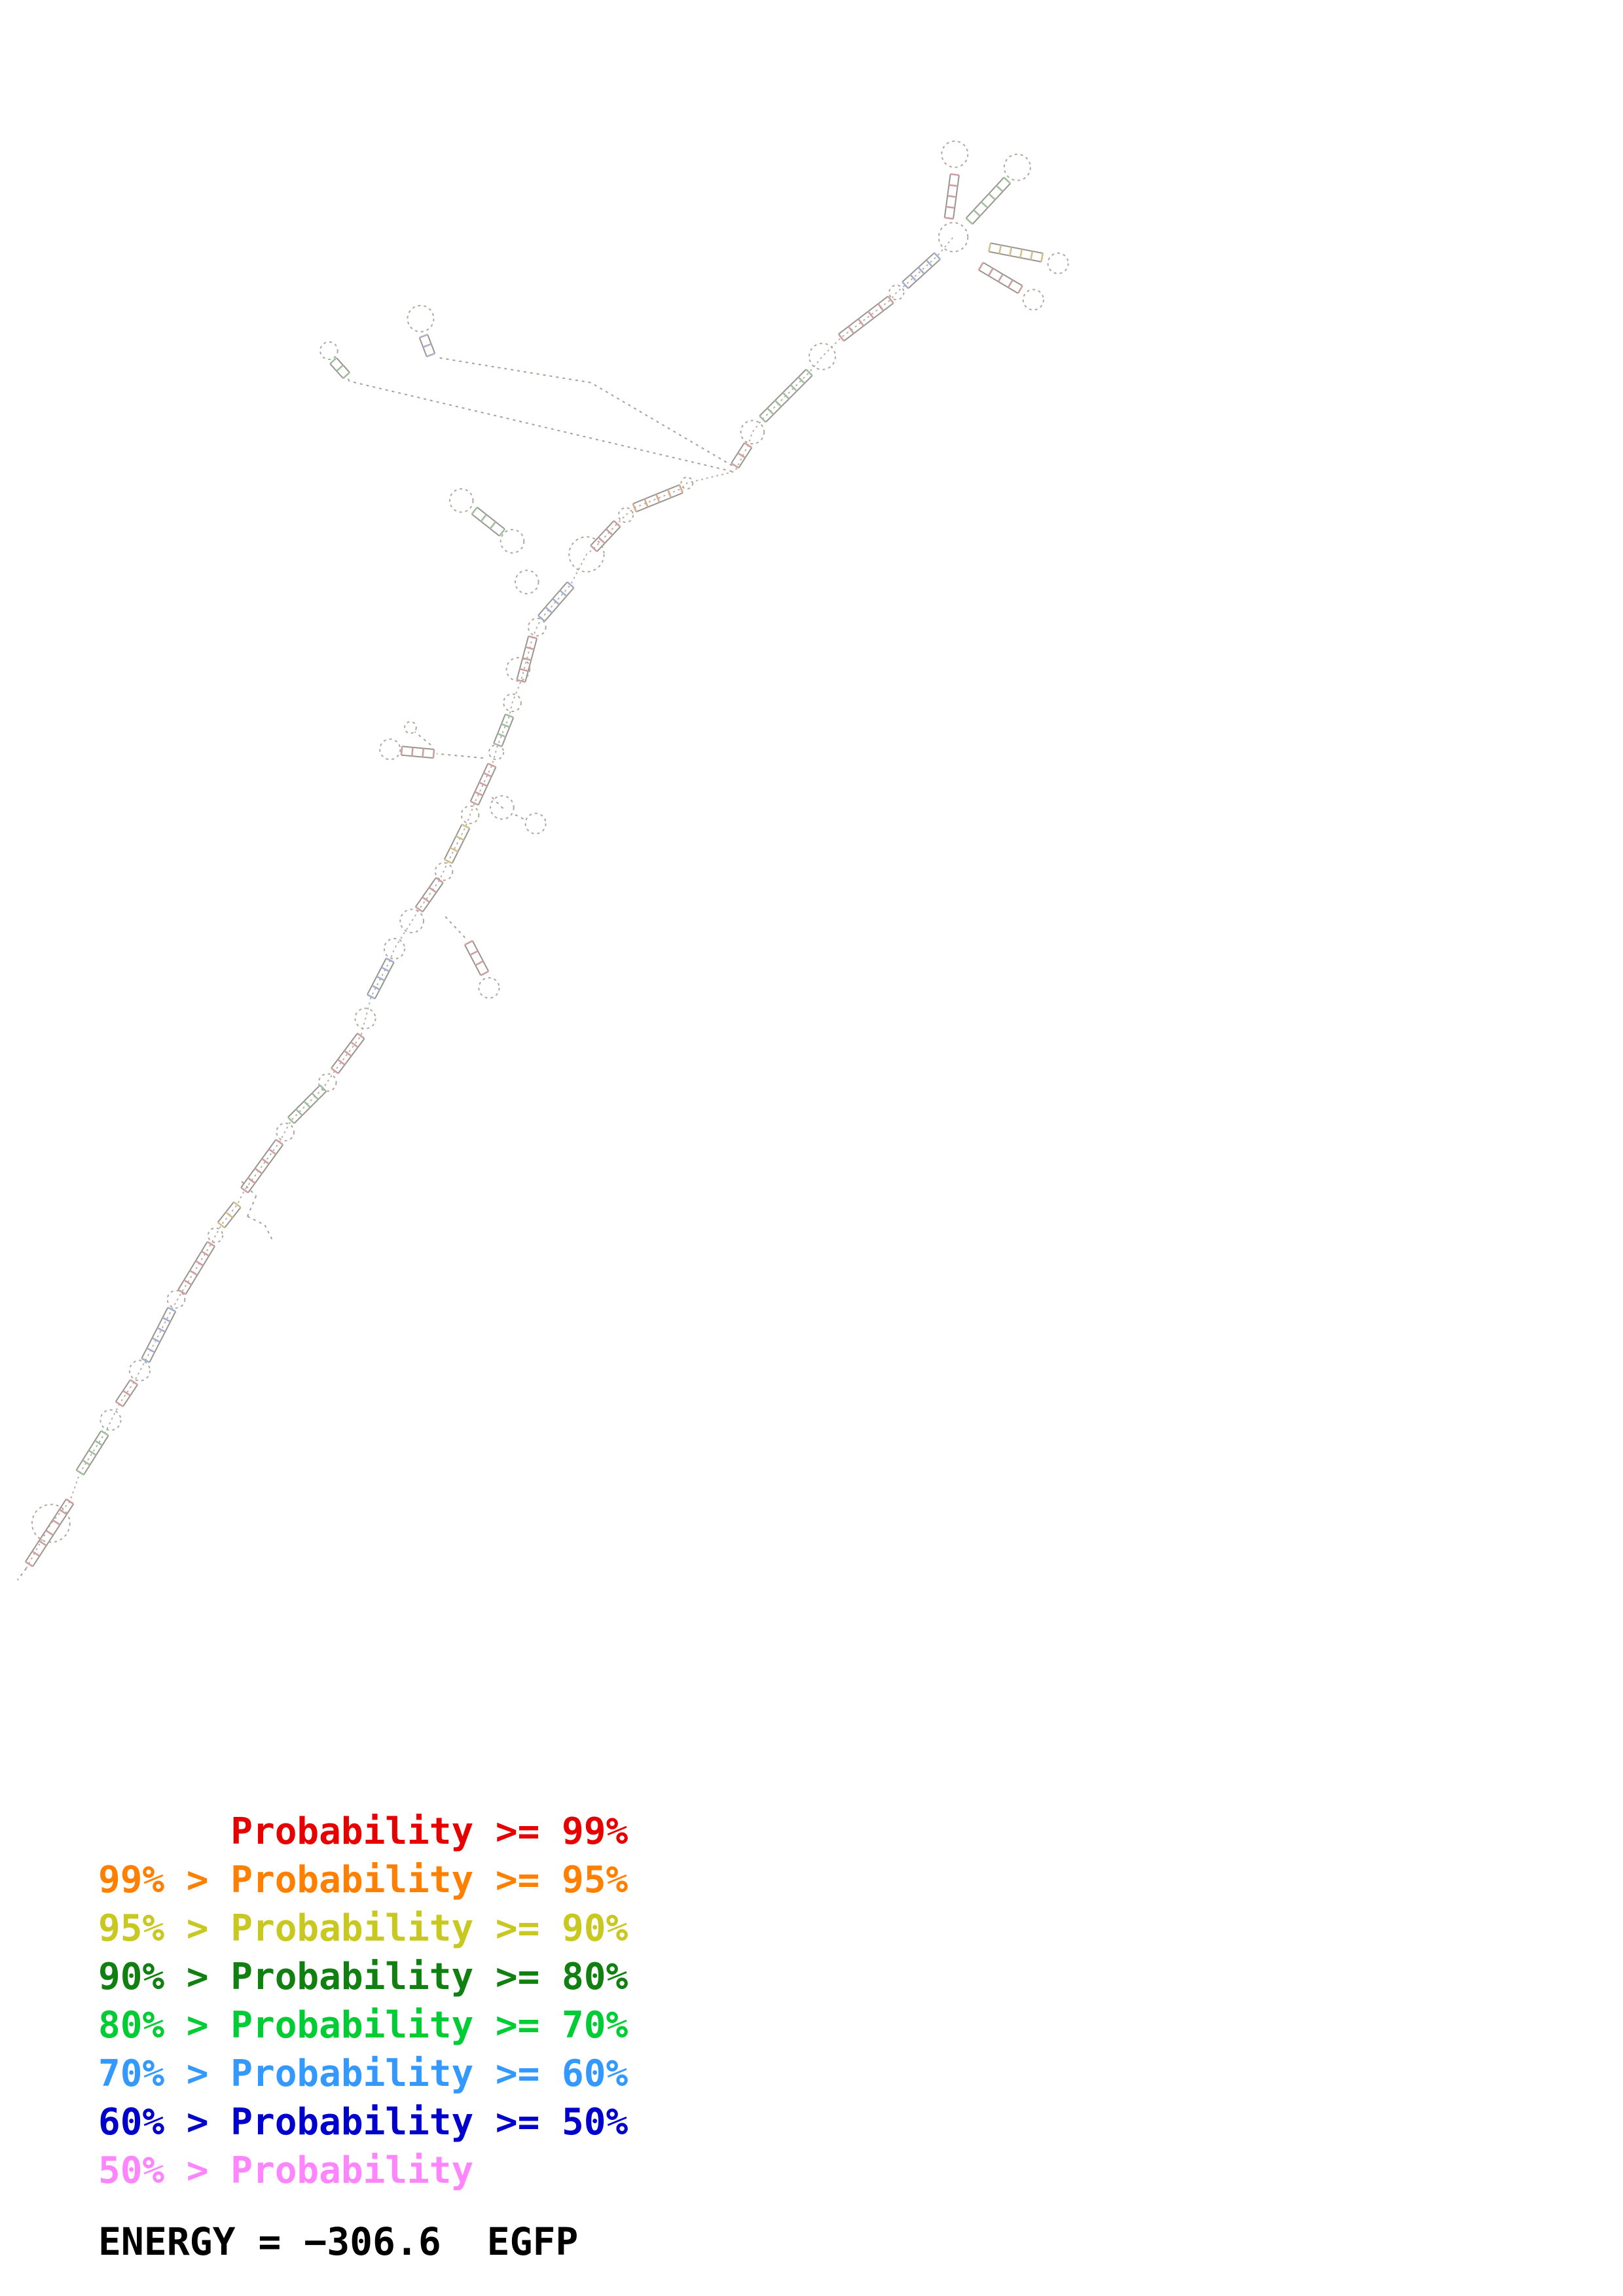 The height and width of the screenshot is (2296, 1623). What do you see at coordinates (363, 2074) in the screenshot?
I see `legend-line-5: 70% > Probability >= 60%` at bounding box center [363, 2074].